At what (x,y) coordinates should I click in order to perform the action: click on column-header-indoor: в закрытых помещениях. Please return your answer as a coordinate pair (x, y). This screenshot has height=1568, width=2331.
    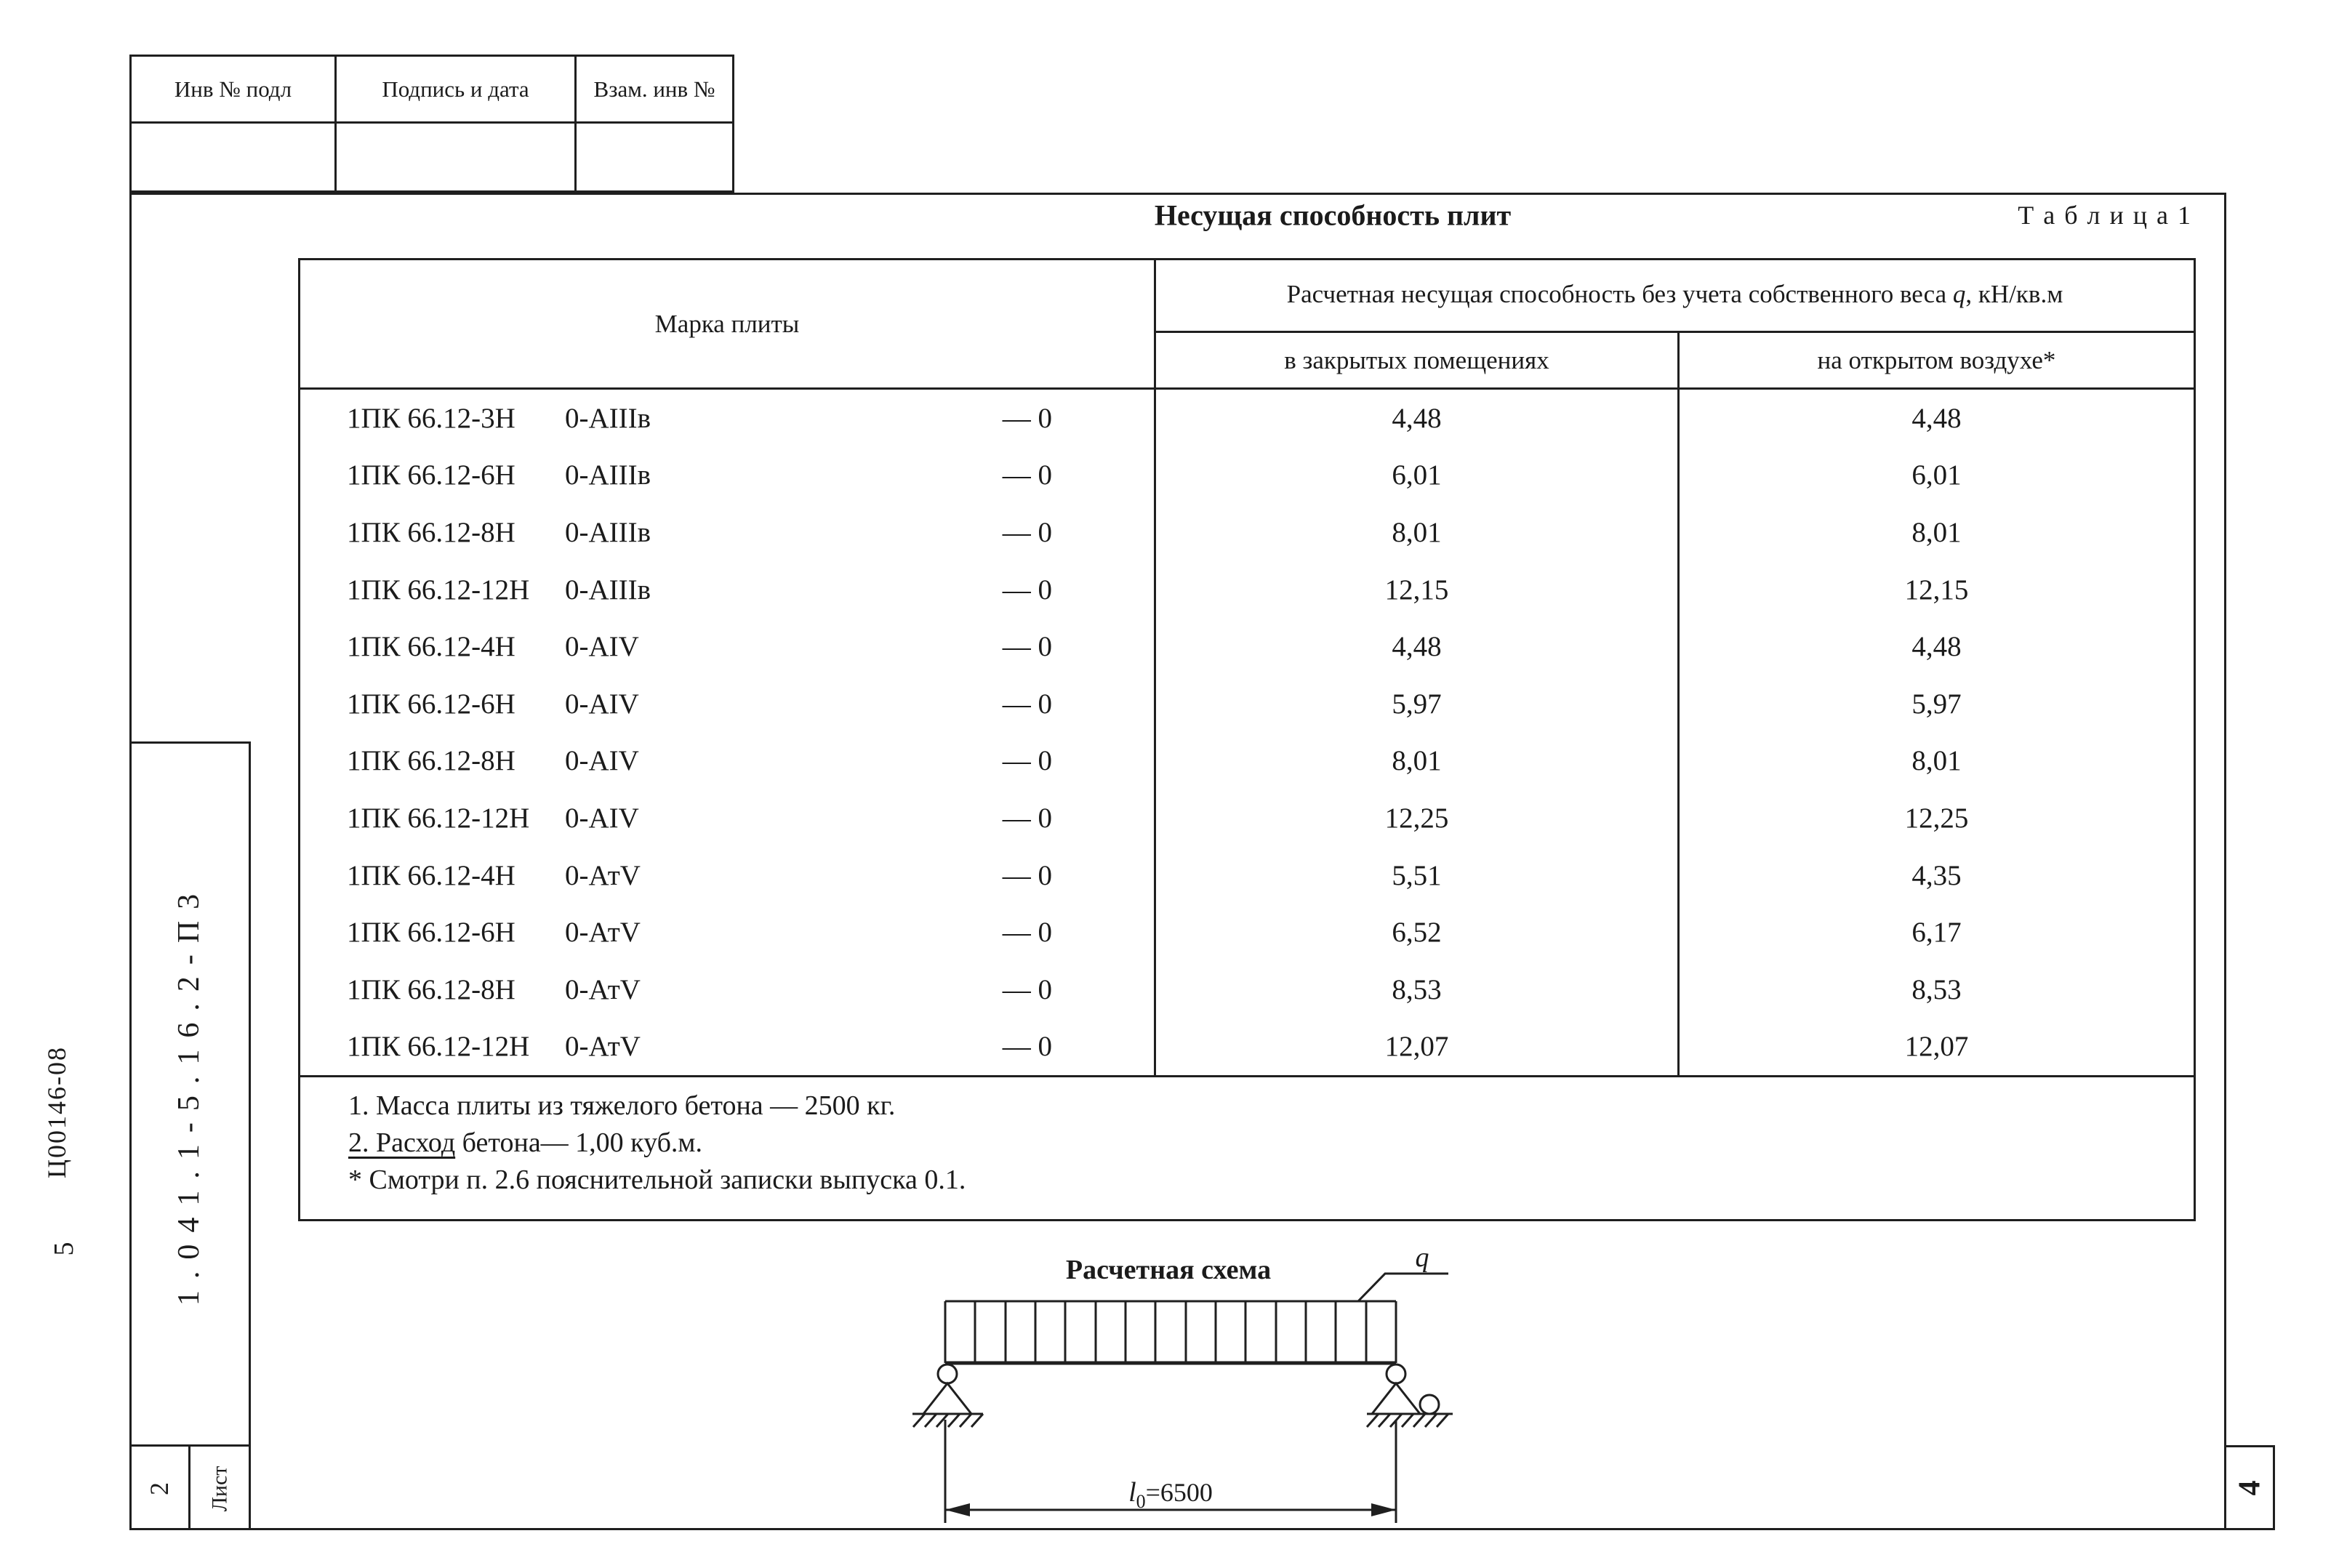
    Looking at the image, I should click on (1418, 360).